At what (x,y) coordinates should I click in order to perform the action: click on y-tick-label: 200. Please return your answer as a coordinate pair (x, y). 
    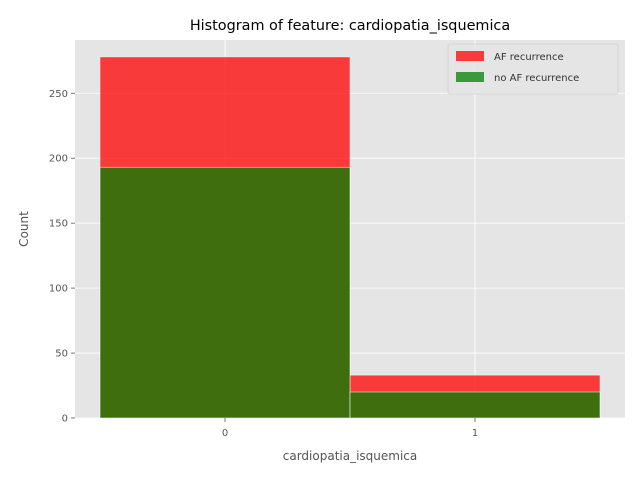
    Looking at the image, I should click on (58, 159).